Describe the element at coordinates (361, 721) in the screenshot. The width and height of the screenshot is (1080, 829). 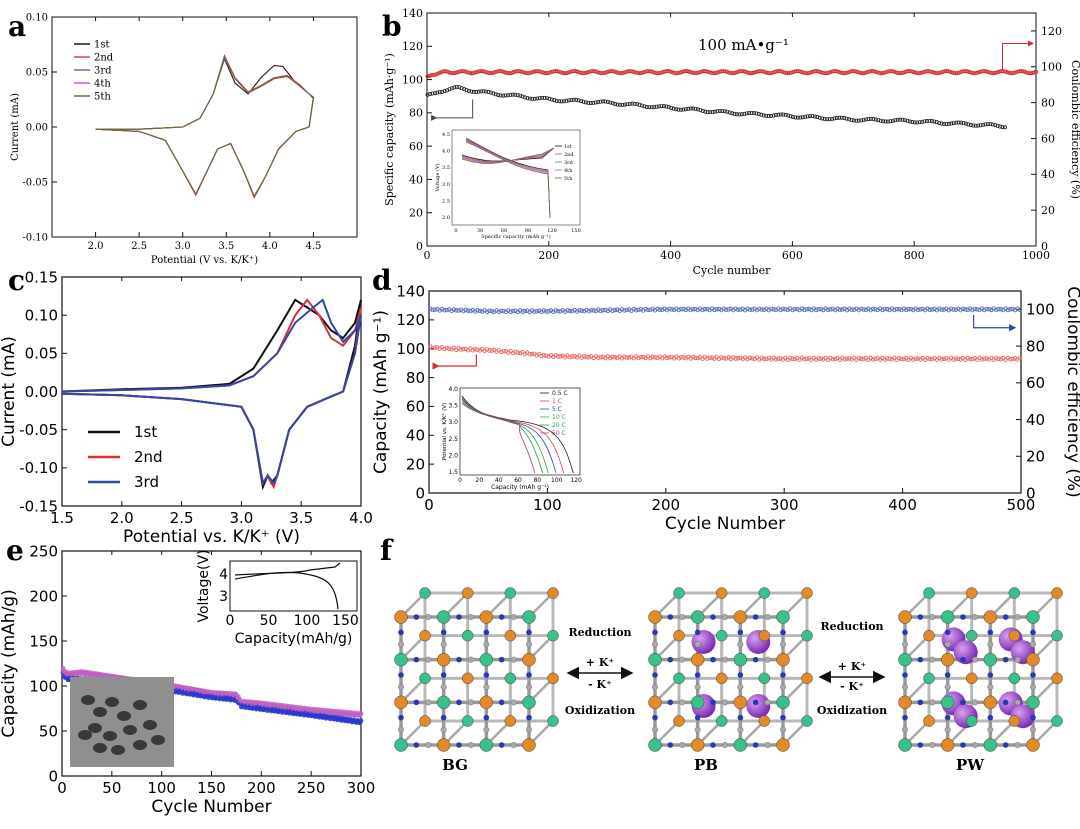
I see `discharge-point` at that location.